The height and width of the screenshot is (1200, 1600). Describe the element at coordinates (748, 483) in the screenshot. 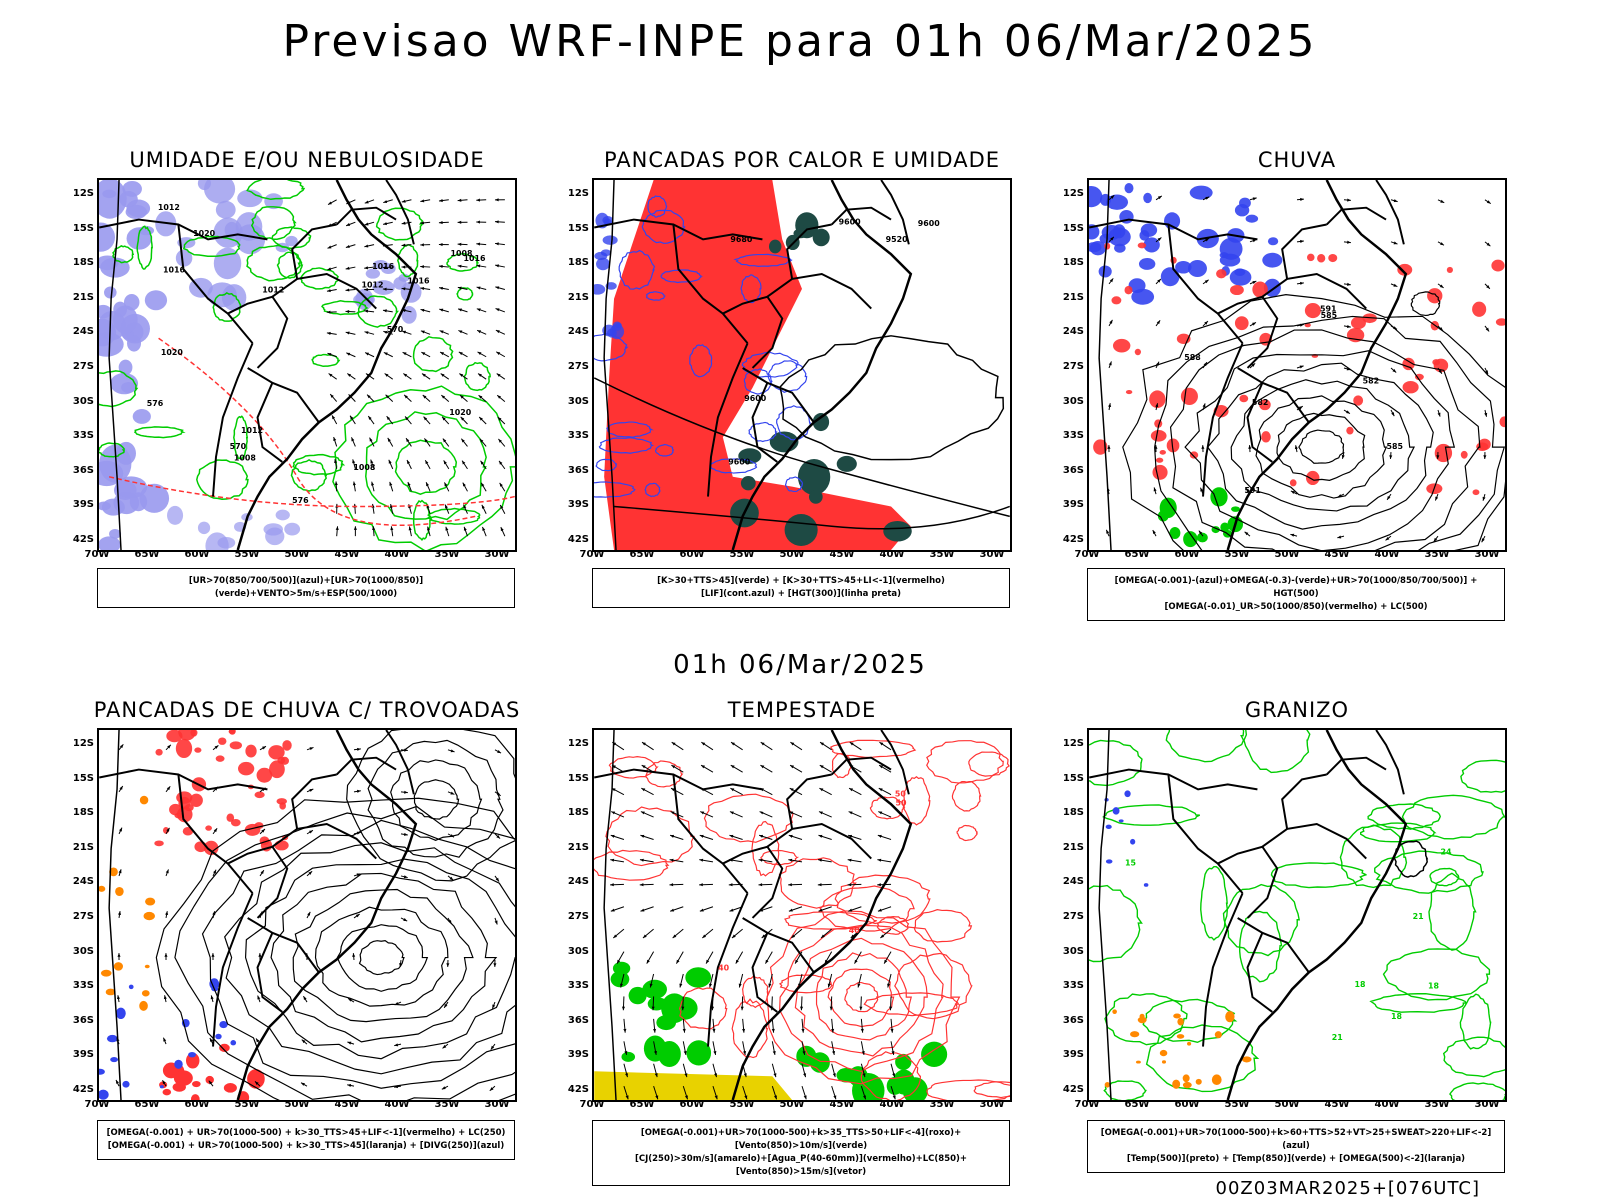

I see `instability-fill-green` at that location.